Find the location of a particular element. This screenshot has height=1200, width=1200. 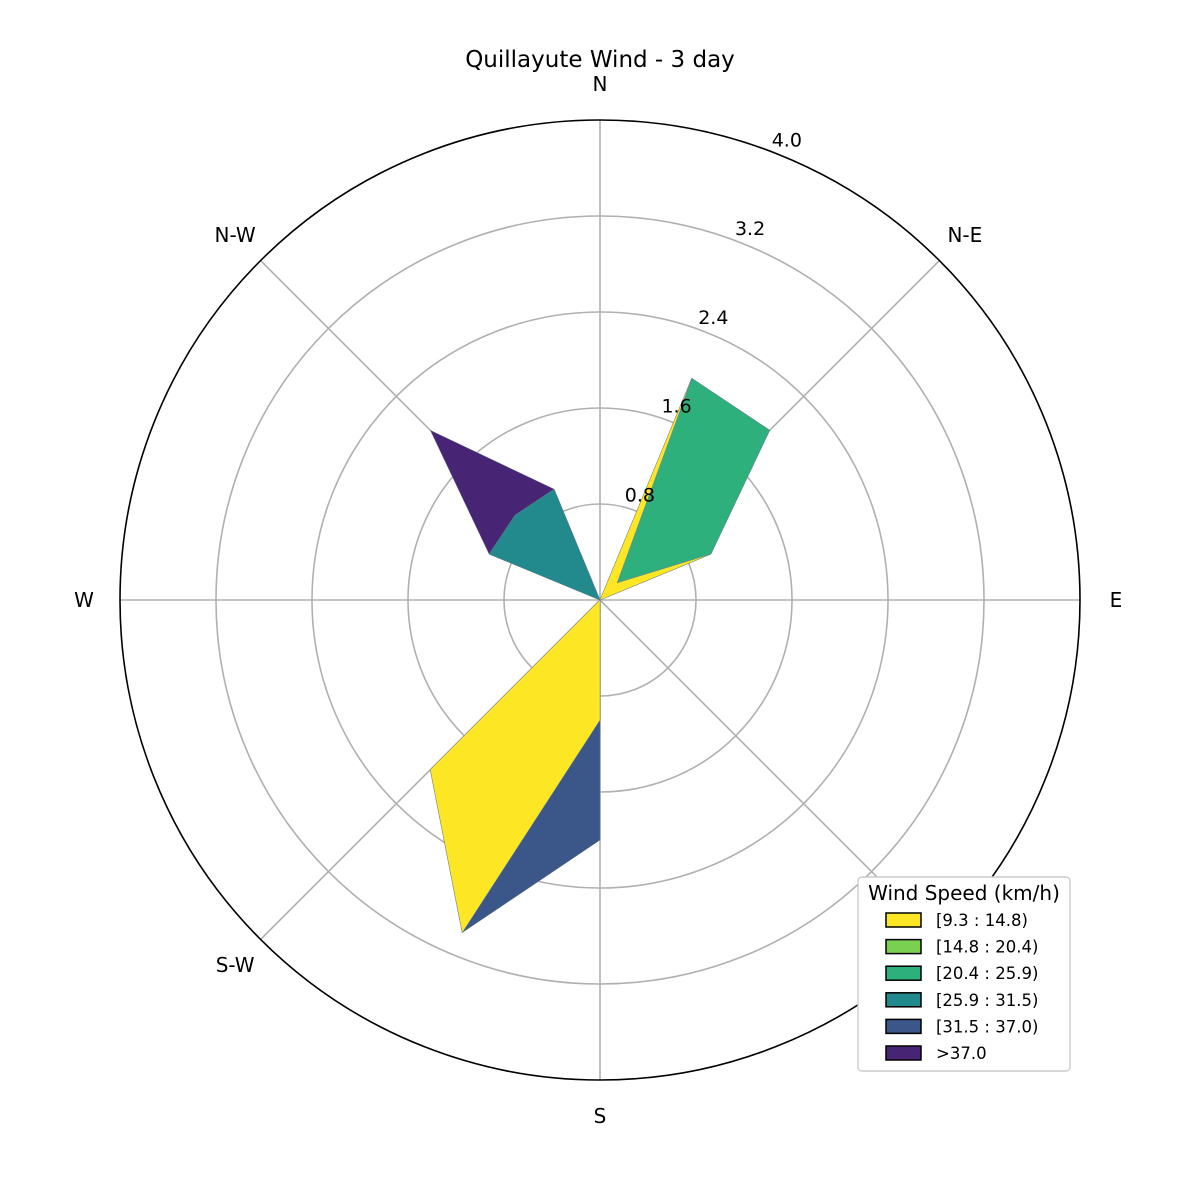

legend-label: [20.4 : 25.9) is located at coordinates (987, 973).